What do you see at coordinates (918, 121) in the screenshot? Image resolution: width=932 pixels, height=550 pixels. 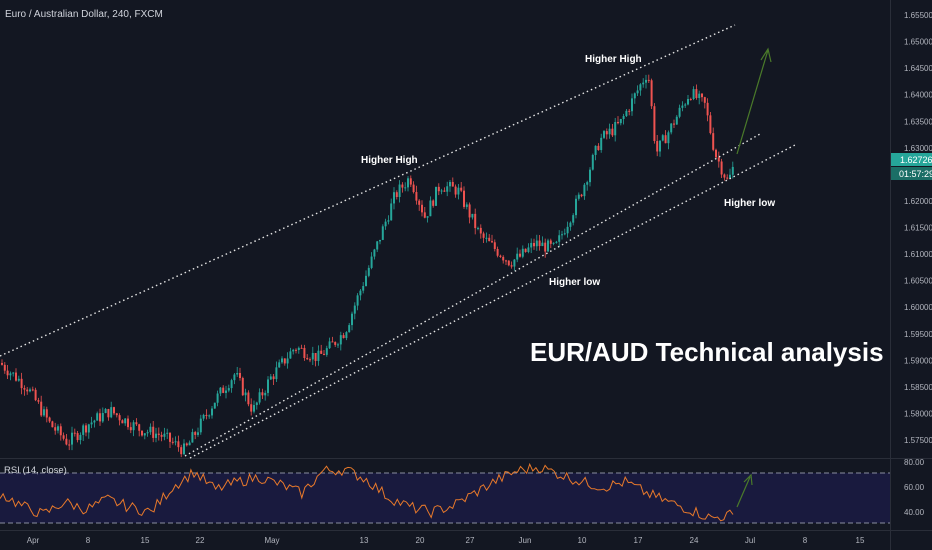 I see `price-tick-label: 1.63500` at bounding box center [918, 121].